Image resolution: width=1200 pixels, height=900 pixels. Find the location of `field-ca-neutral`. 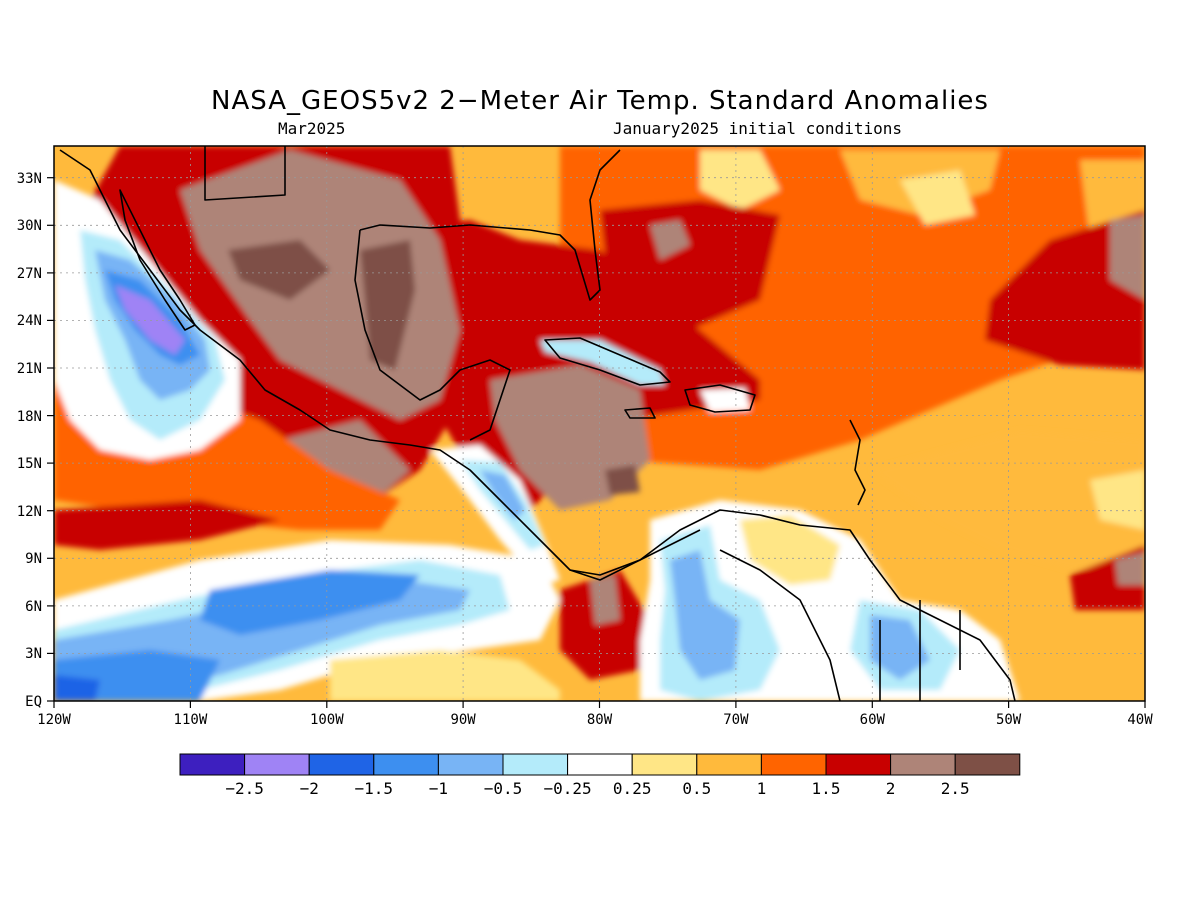

field-ca-neutral is located at coordinates (495, 515).